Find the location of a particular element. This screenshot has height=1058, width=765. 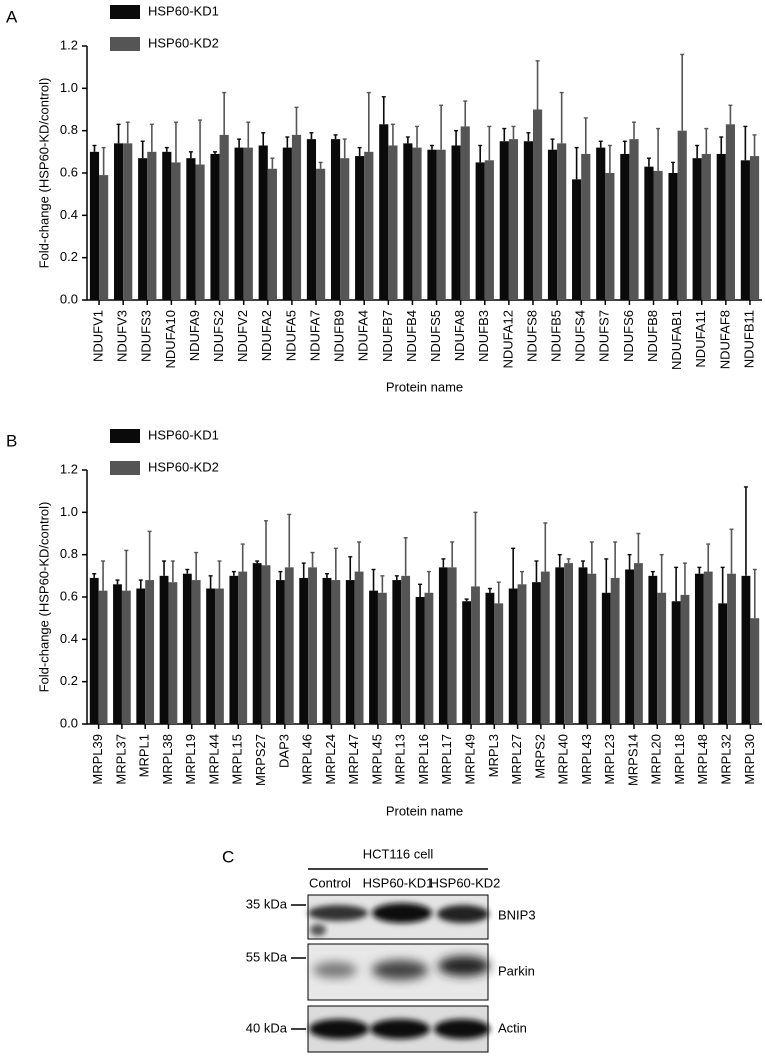

lane-label: HSP60-KD1 is located at coordinates (398, 882).